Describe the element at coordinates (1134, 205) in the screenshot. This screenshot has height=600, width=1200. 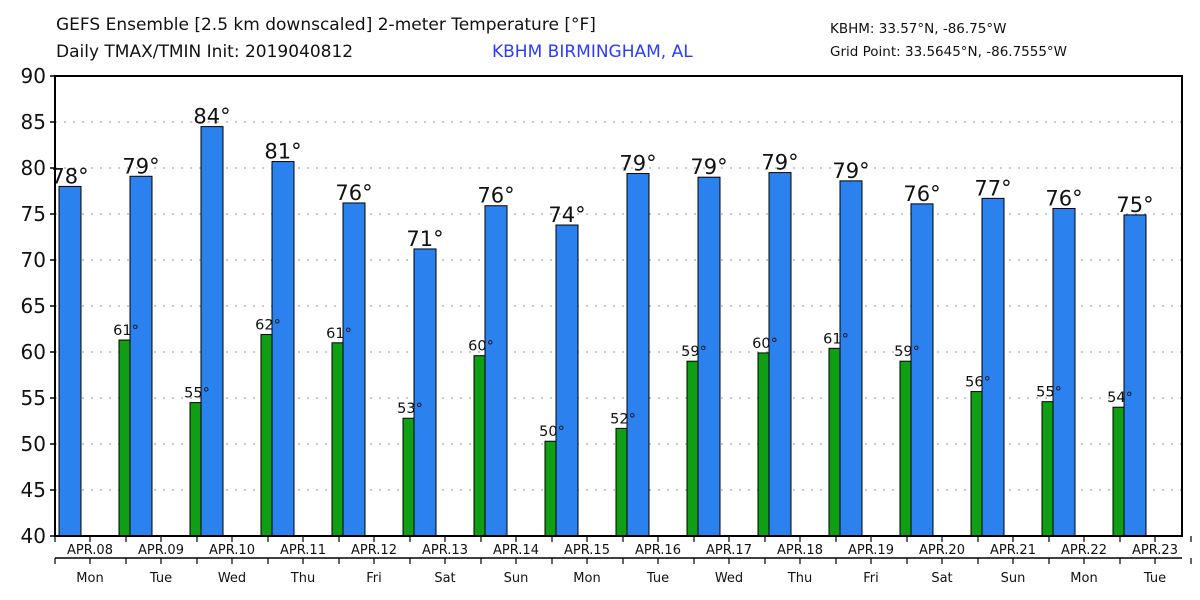
I see `tmax-label: 75°` at that location.